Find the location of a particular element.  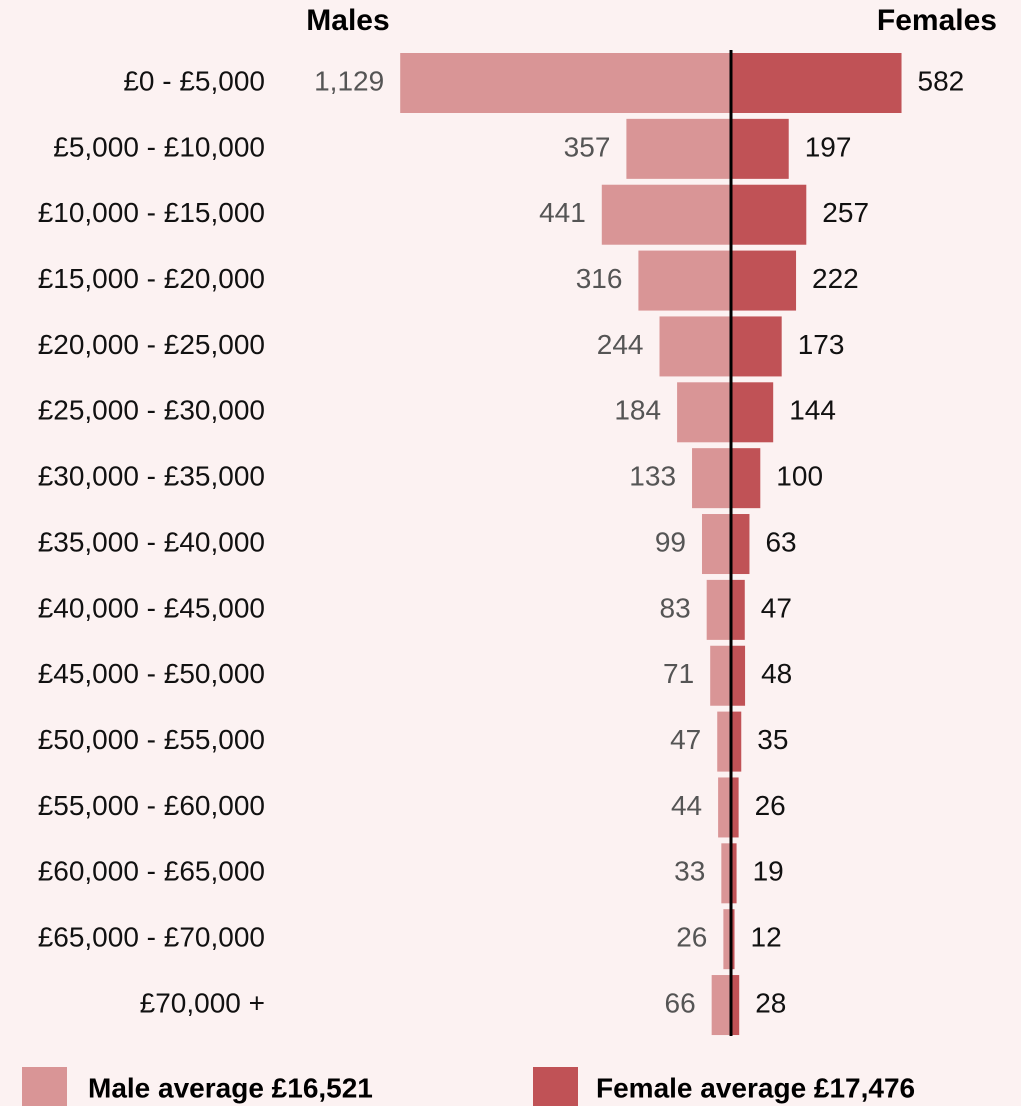

category-label: £70,000 + is located at coordinates (202, 1002).